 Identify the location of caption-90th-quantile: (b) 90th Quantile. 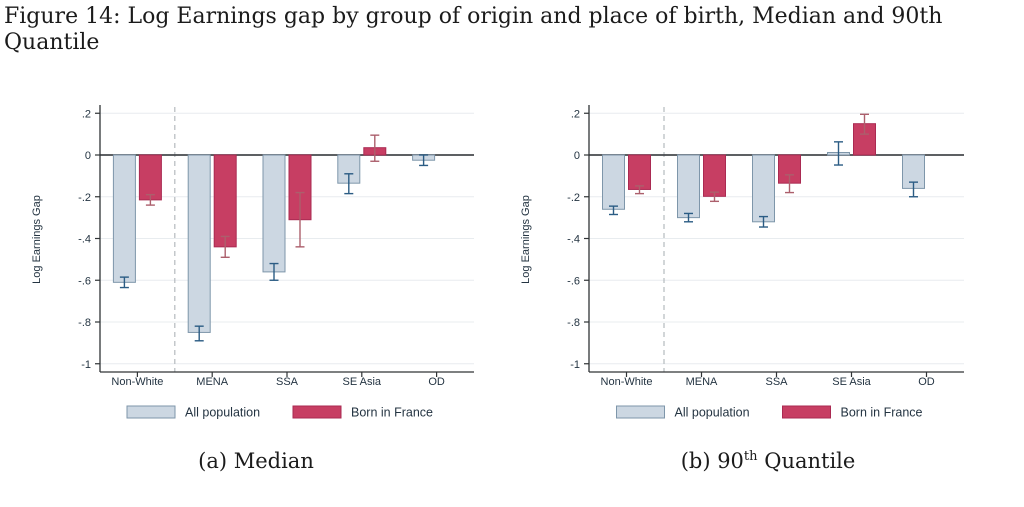
(768, 461).